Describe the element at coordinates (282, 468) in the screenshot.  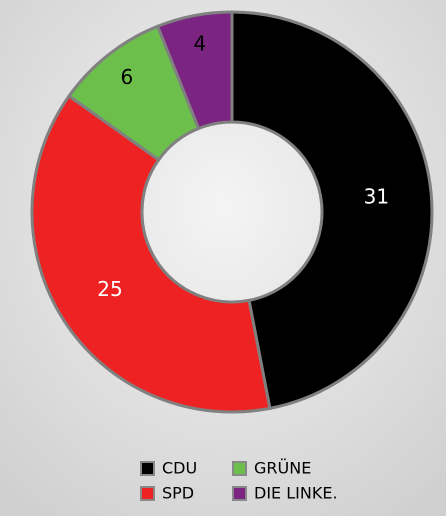
I see `legend-label: GRÜNE` at that location.